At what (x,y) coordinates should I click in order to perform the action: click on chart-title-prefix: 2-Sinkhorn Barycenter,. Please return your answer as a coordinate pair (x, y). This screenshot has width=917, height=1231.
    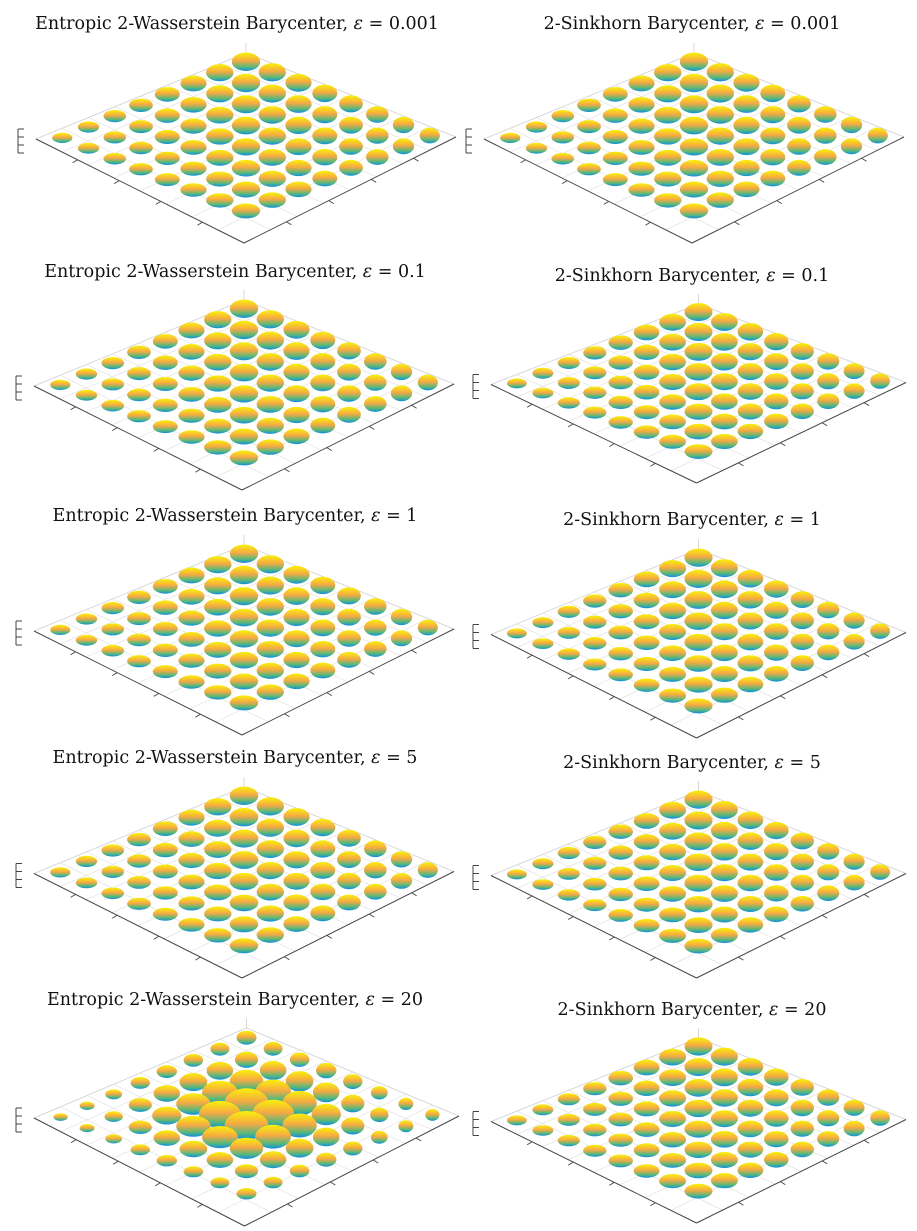
    Looking at the image, I should click on (649, 24).